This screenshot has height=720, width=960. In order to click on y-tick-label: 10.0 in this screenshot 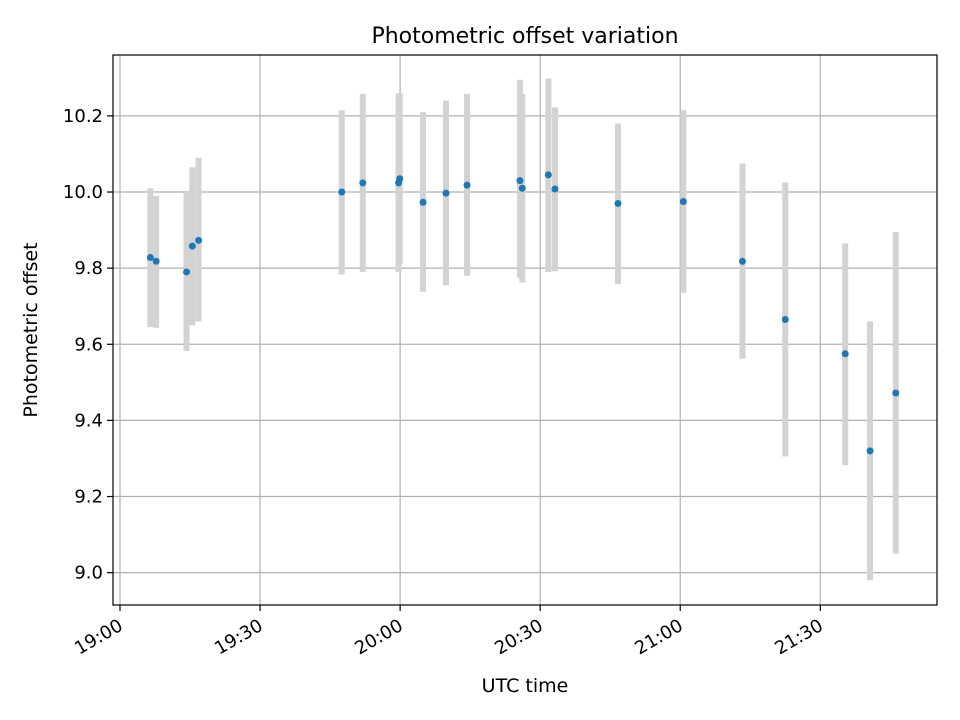, I will do `click(83, 192)`.